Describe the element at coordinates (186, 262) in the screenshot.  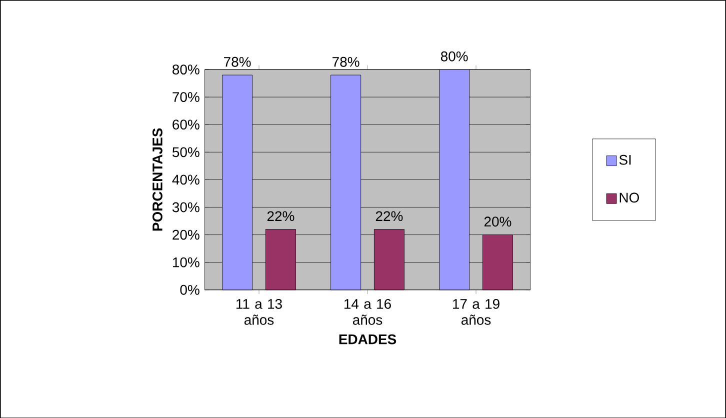
I see `y-tick-label: 10%` at that location.